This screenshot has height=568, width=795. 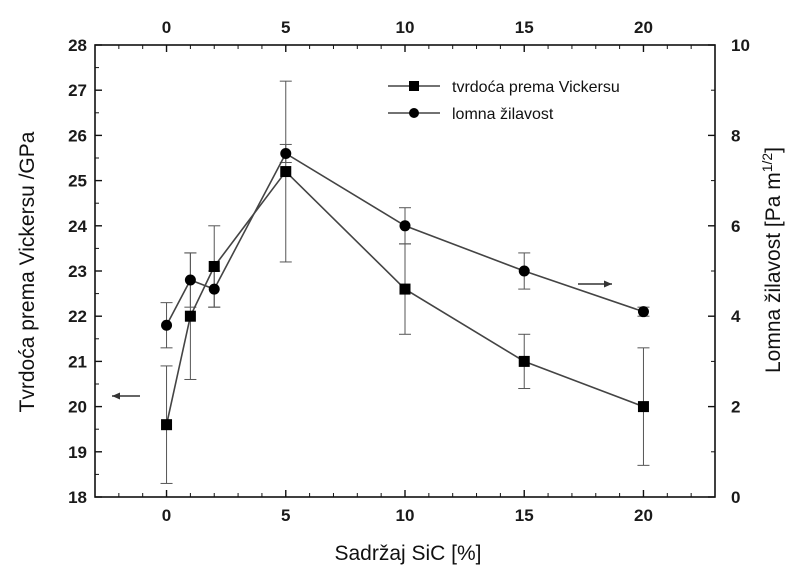 What do you see at coordinates (405, 27) in the screenshot?
I see `top-tick-label: 10` at bounding box center [405, 27].